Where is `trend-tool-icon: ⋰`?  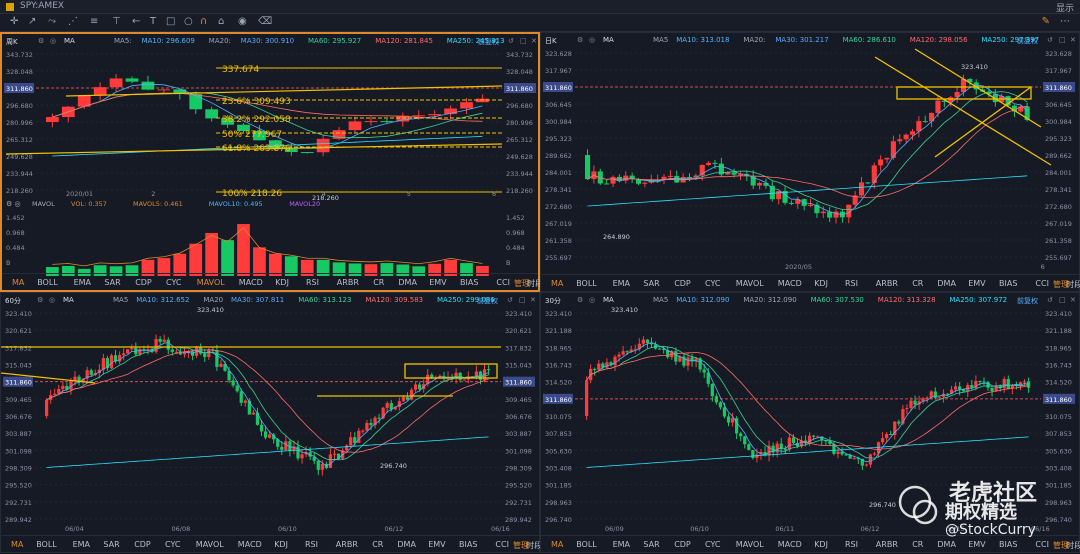
trend-tool-icon: ⋰ is located at coordinates (73, 21).